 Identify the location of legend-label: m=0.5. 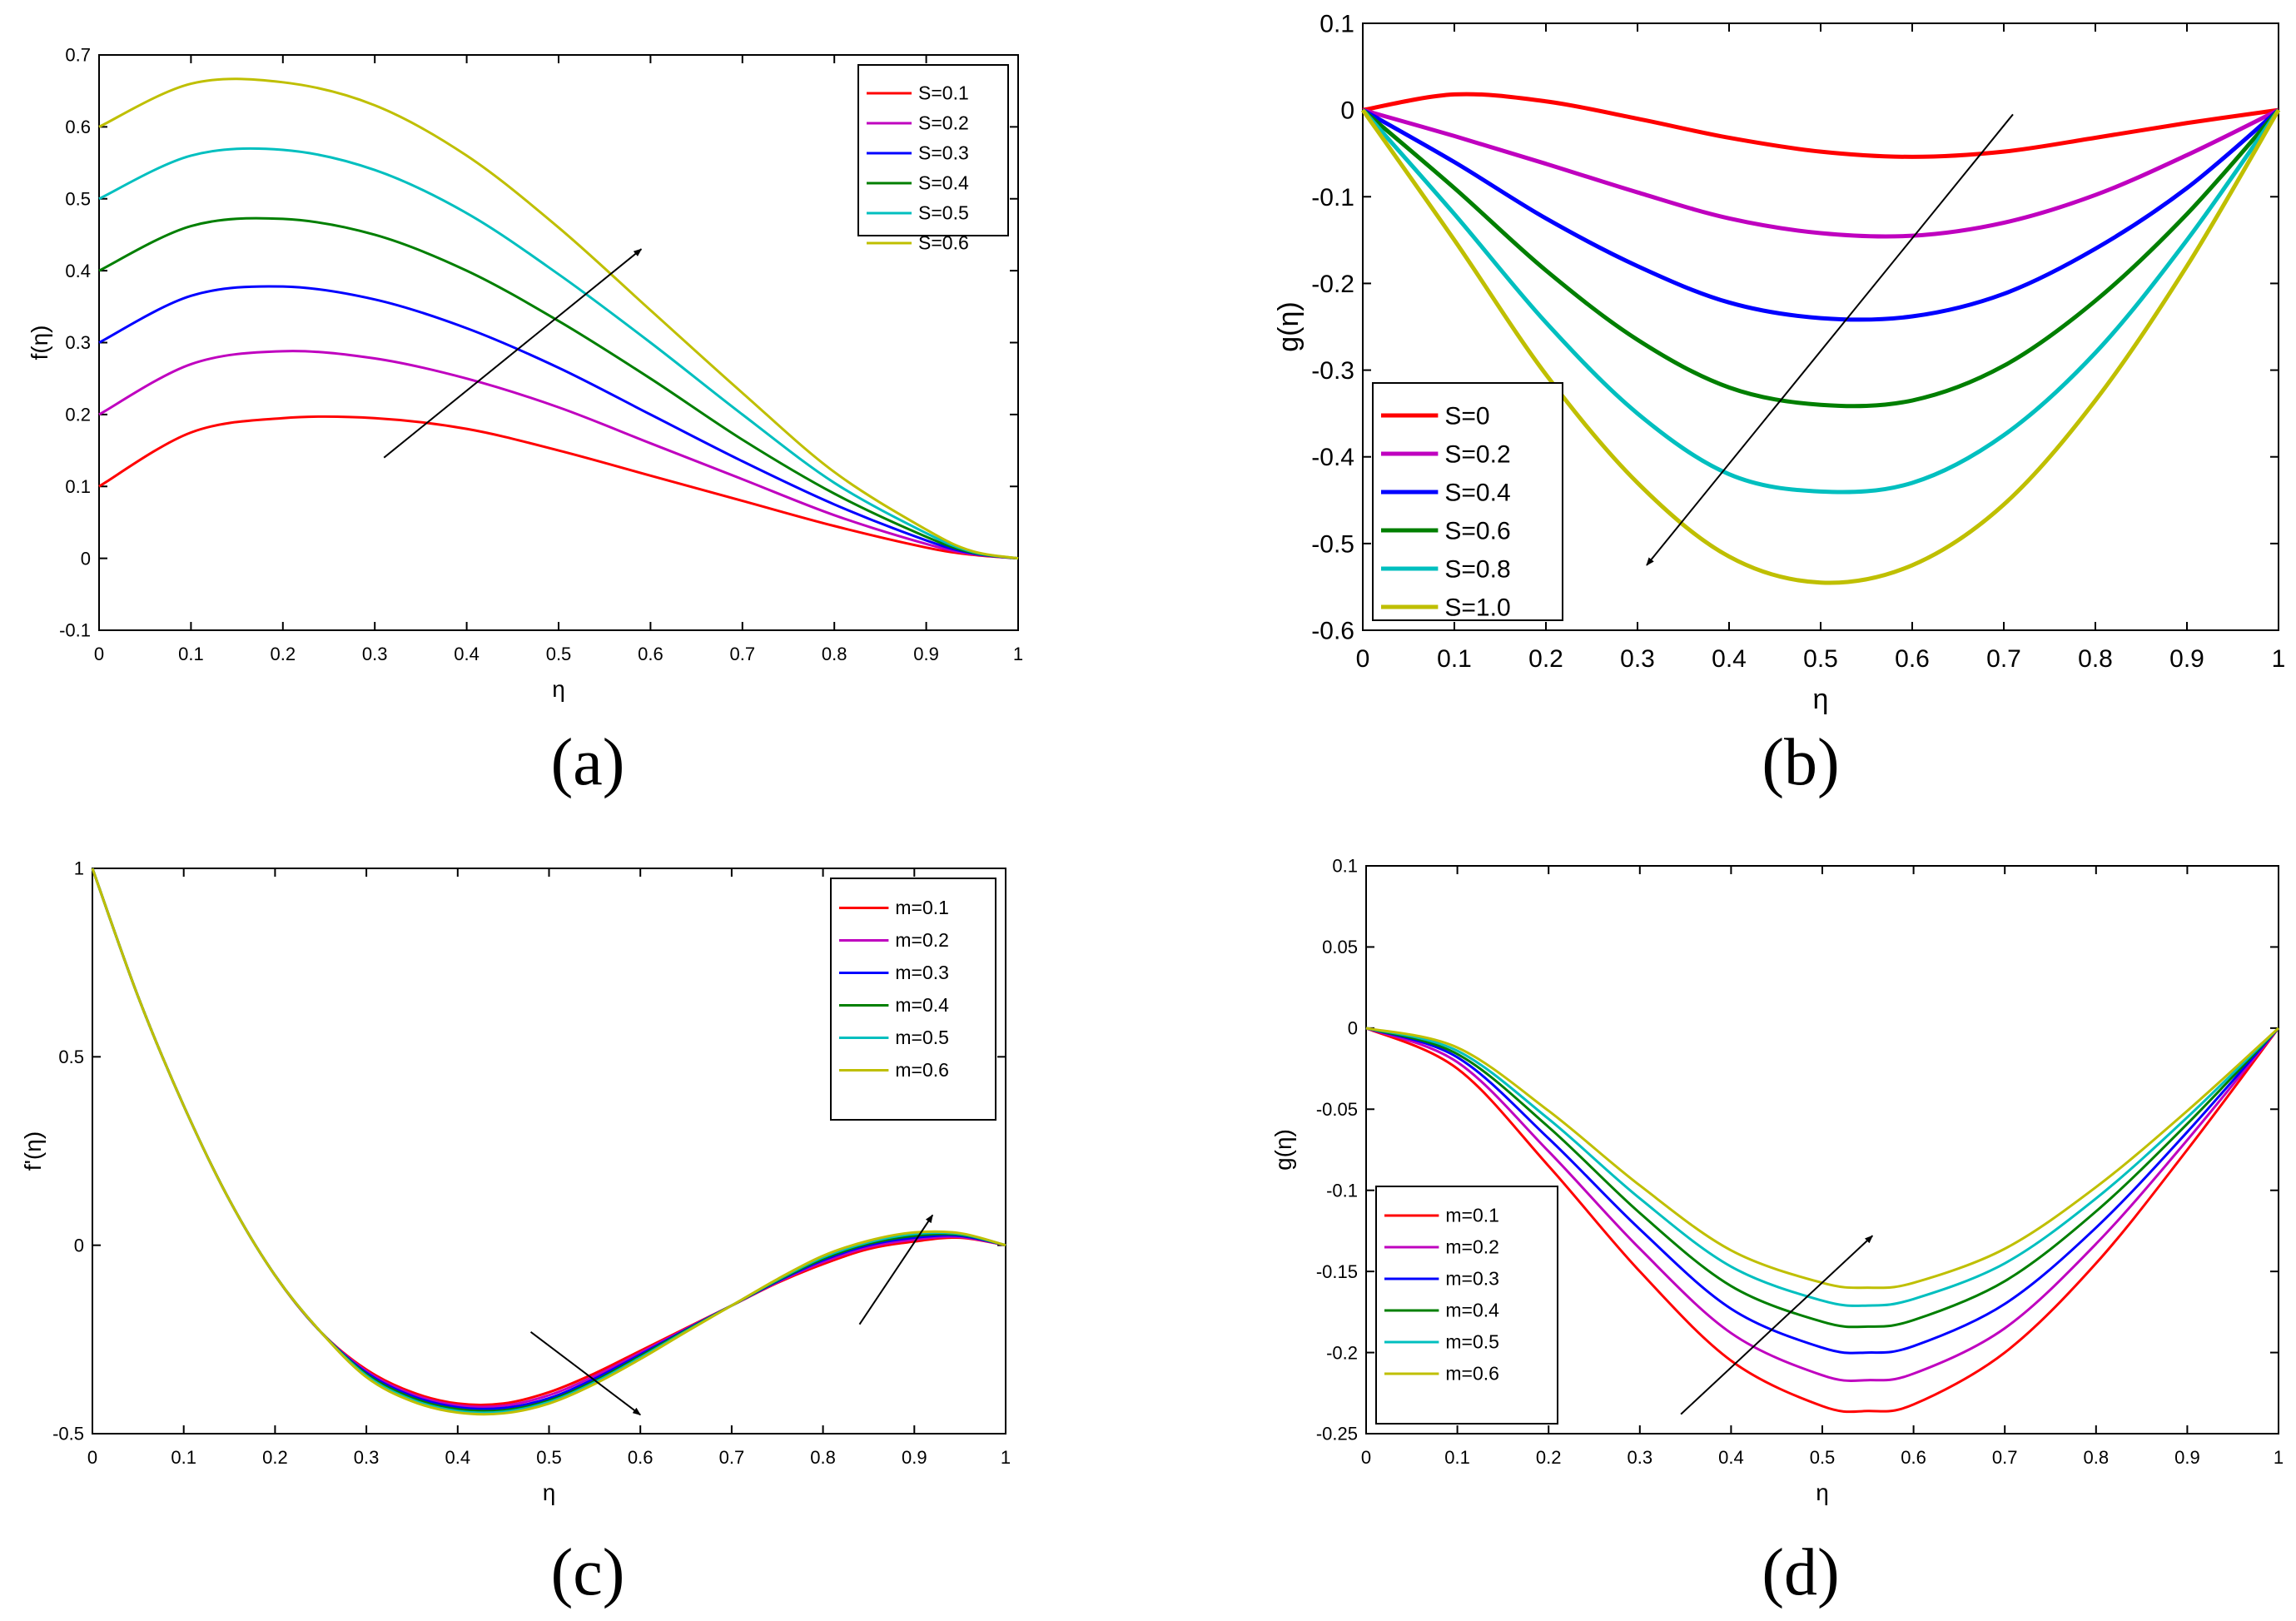
(1472, 1342).